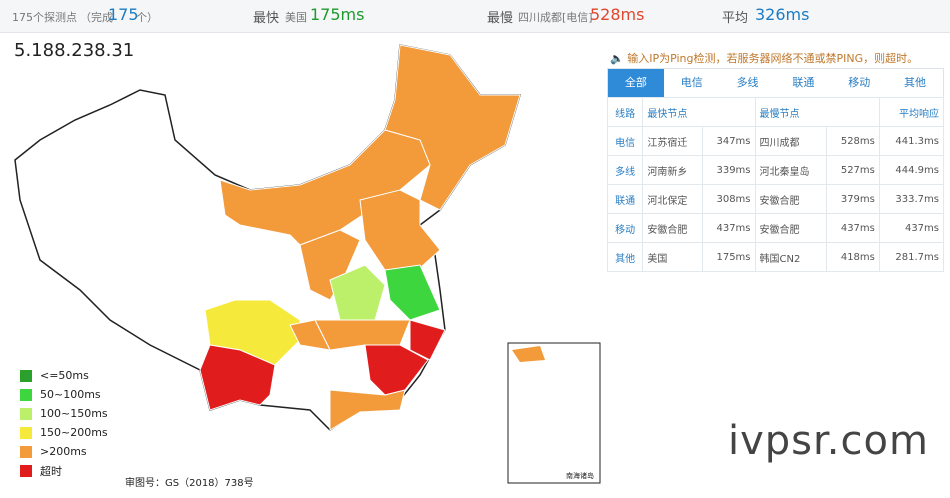 The height and width of the screenshot is (498, 950). Describe the element at coordinates (296, 17) in the screenshot. I see `fastest-location: 美国` at that location.